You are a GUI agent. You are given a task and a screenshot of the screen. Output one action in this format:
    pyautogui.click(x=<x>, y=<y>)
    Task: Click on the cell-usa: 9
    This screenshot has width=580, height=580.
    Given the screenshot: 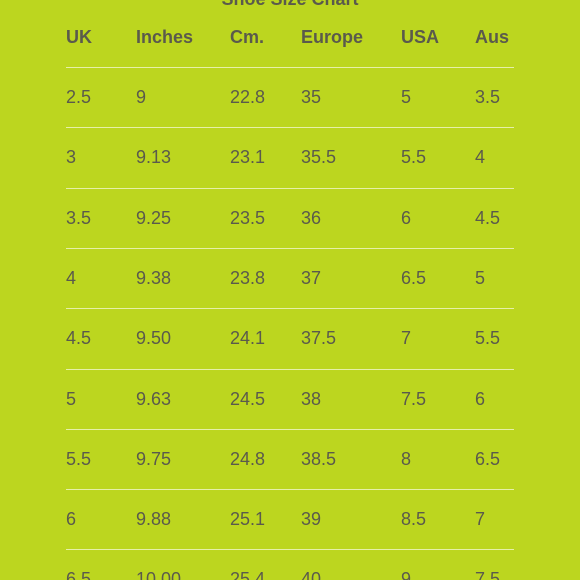 What is the action you would take?
    pyautogui.click(x=406, y=574)
    